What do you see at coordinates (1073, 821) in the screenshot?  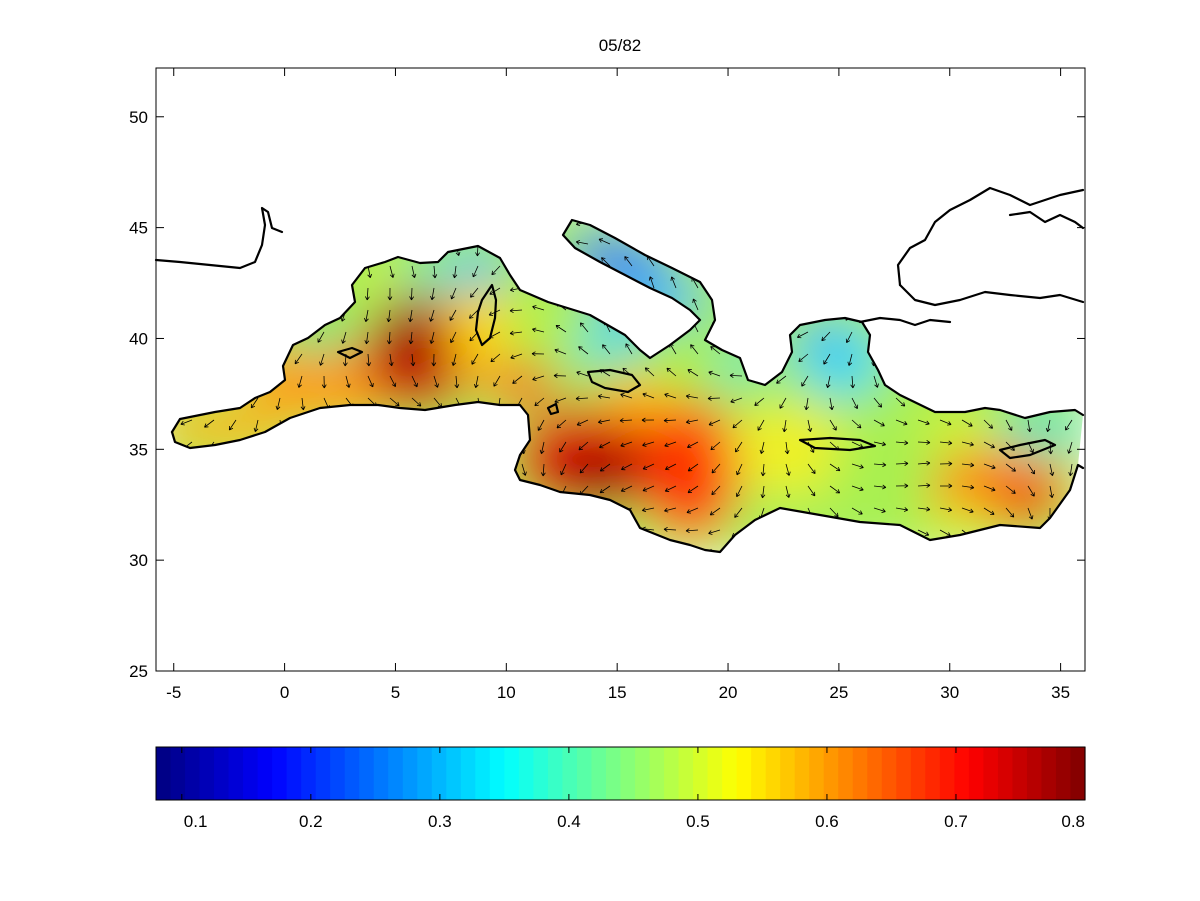 I see `colorbar-tick-label: 0.8` at bounding box center [1073, 821].